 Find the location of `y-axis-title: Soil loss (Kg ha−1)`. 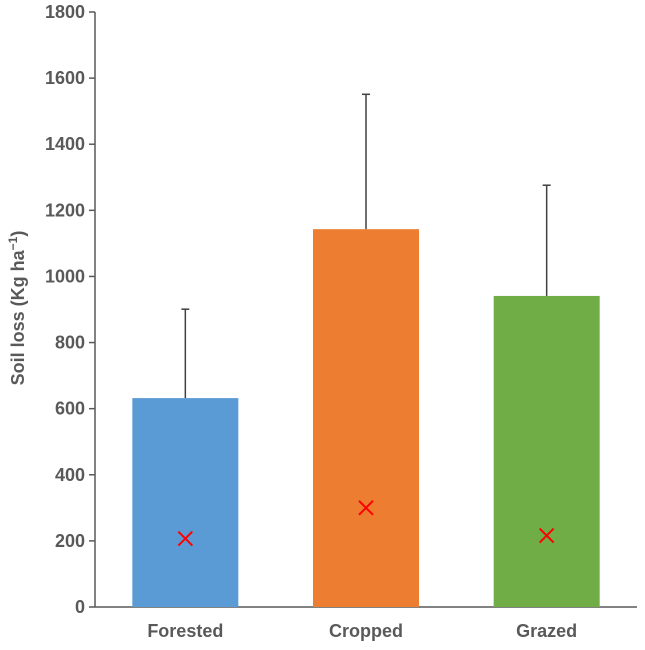

y-axis-title: Soil loss (Kg ha−1) is located at coordinates (17, 308).